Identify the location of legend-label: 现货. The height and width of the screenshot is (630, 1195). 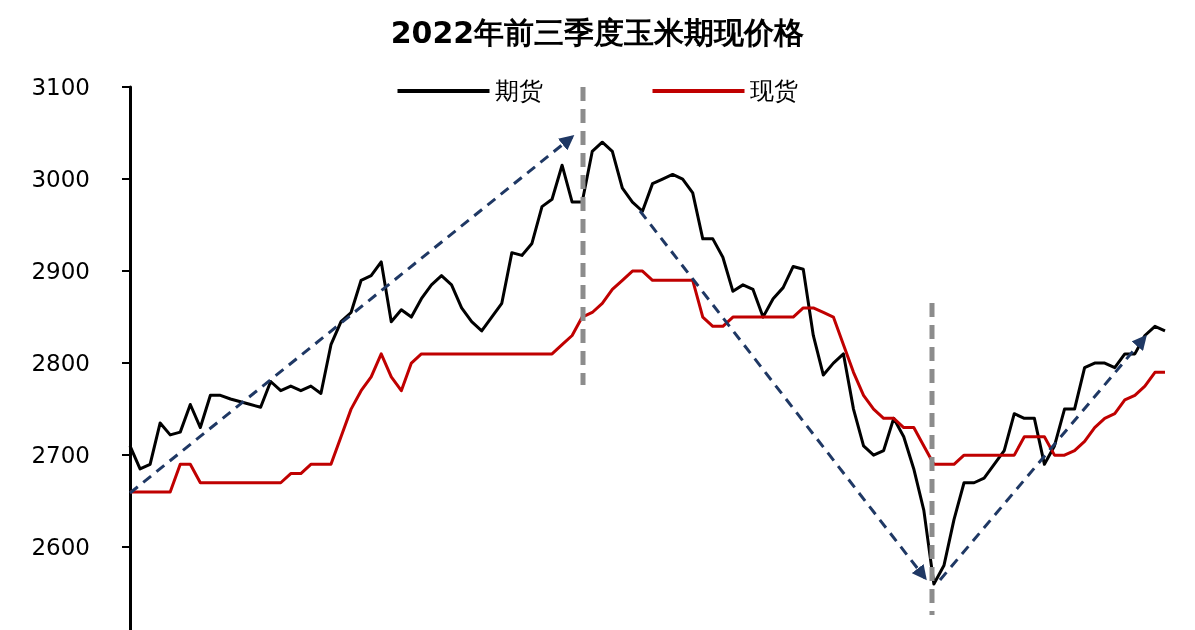
(773, 91).